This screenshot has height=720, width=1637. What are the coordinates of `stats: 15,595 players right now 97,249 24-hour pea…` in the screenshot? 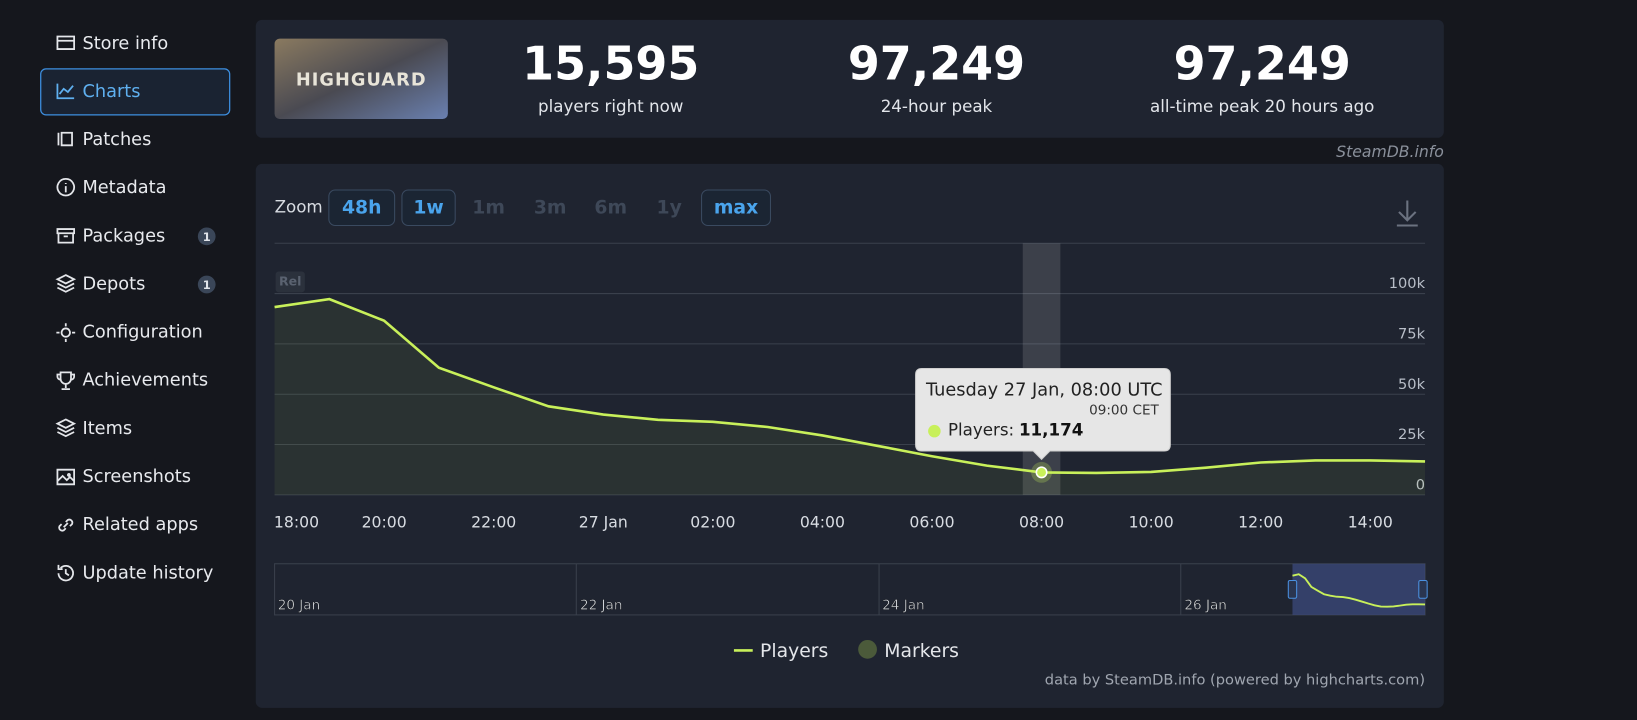 It's located at (948, 76).